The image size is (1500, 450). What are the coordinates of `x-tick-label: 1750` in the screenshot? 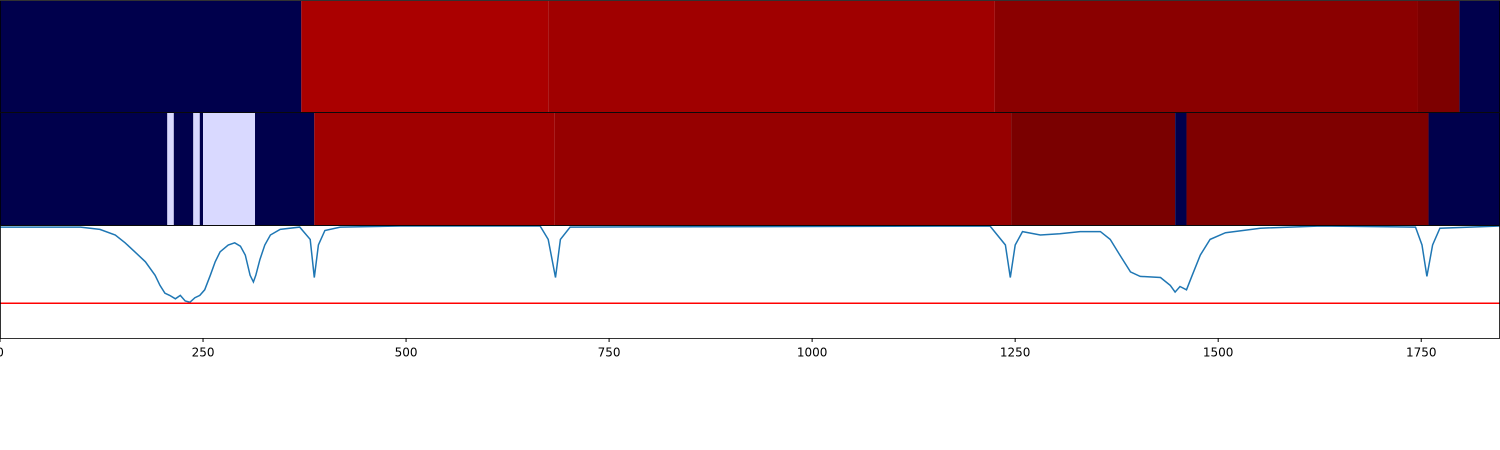 It's located at (1421, 353).